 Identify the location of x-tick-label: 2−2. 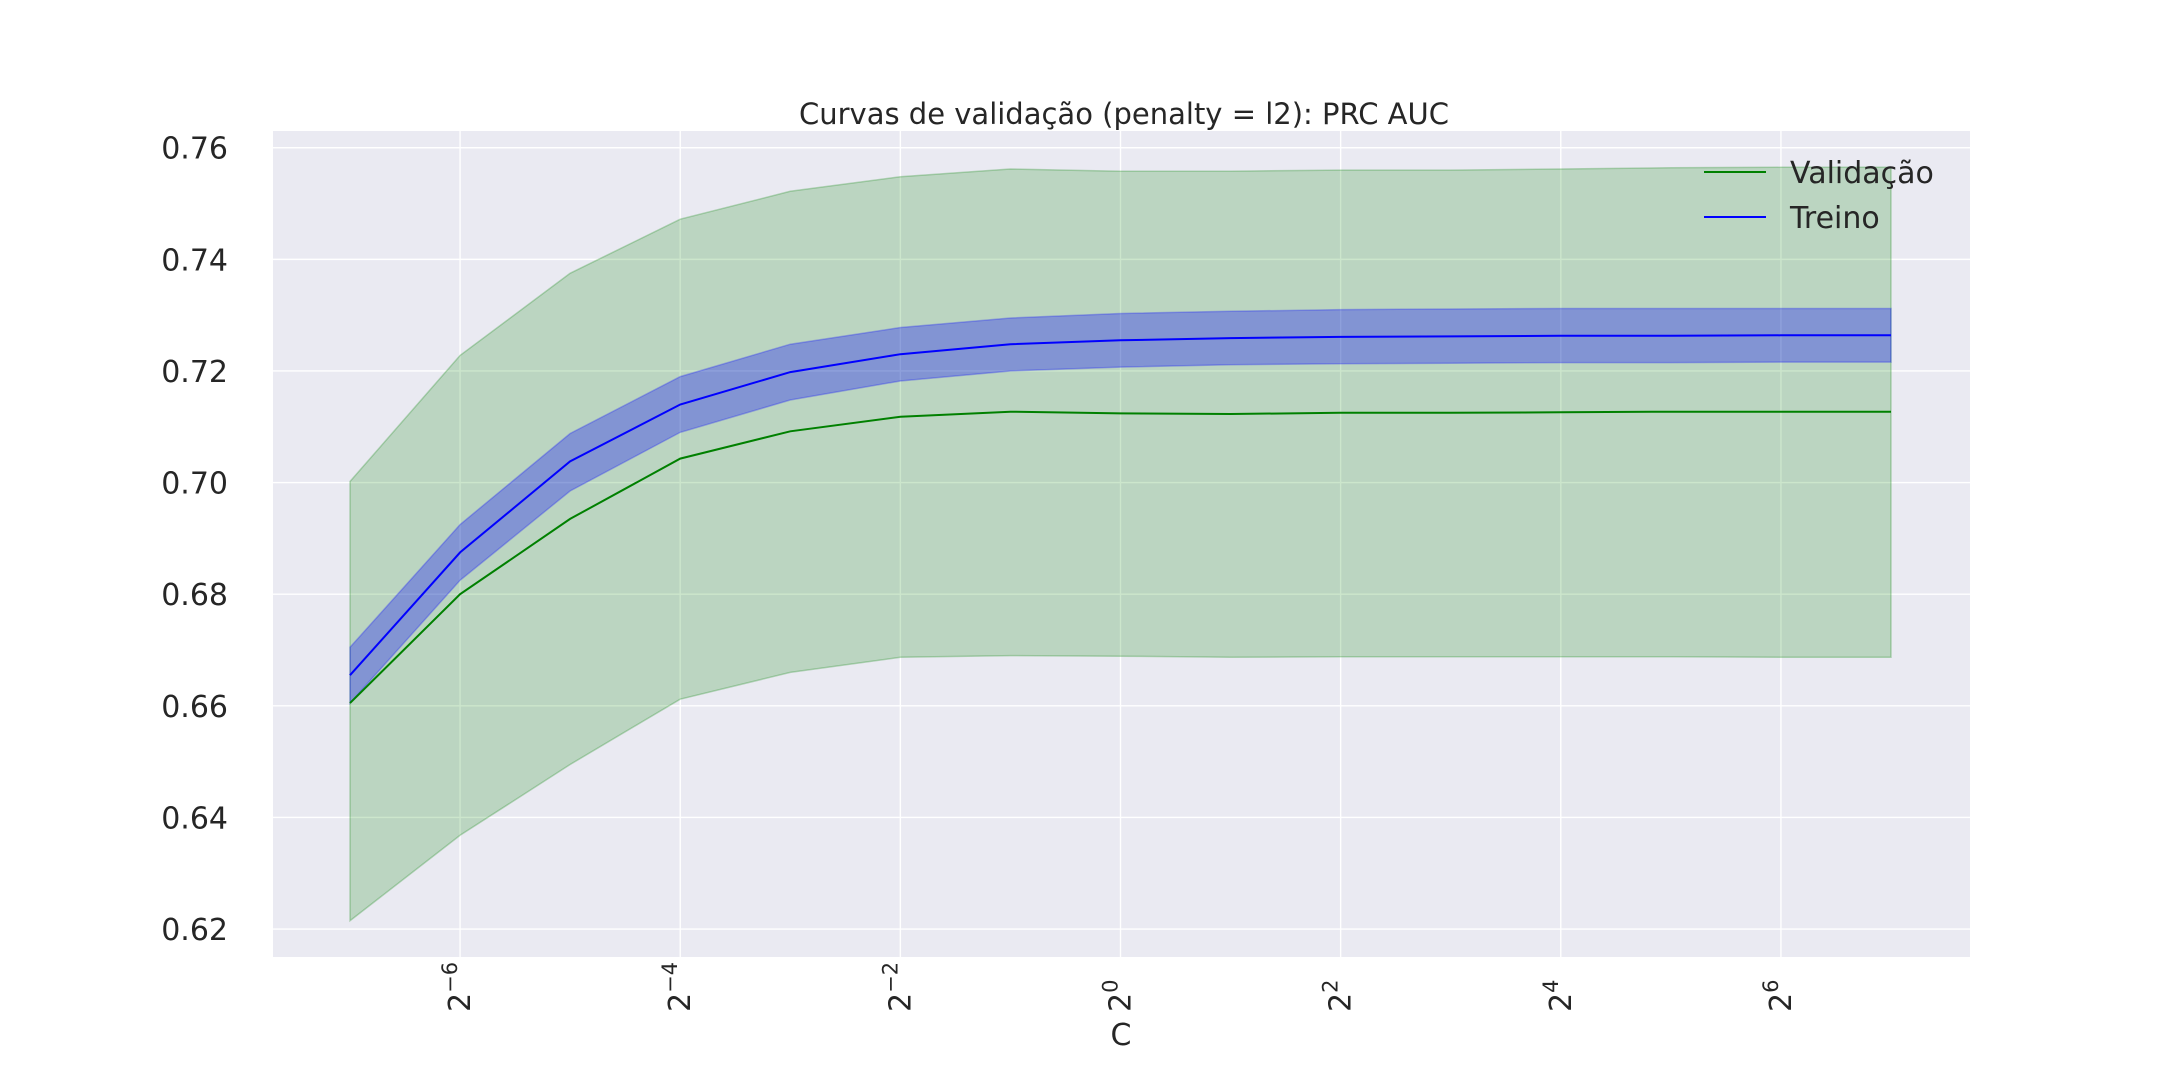
(898, 987).